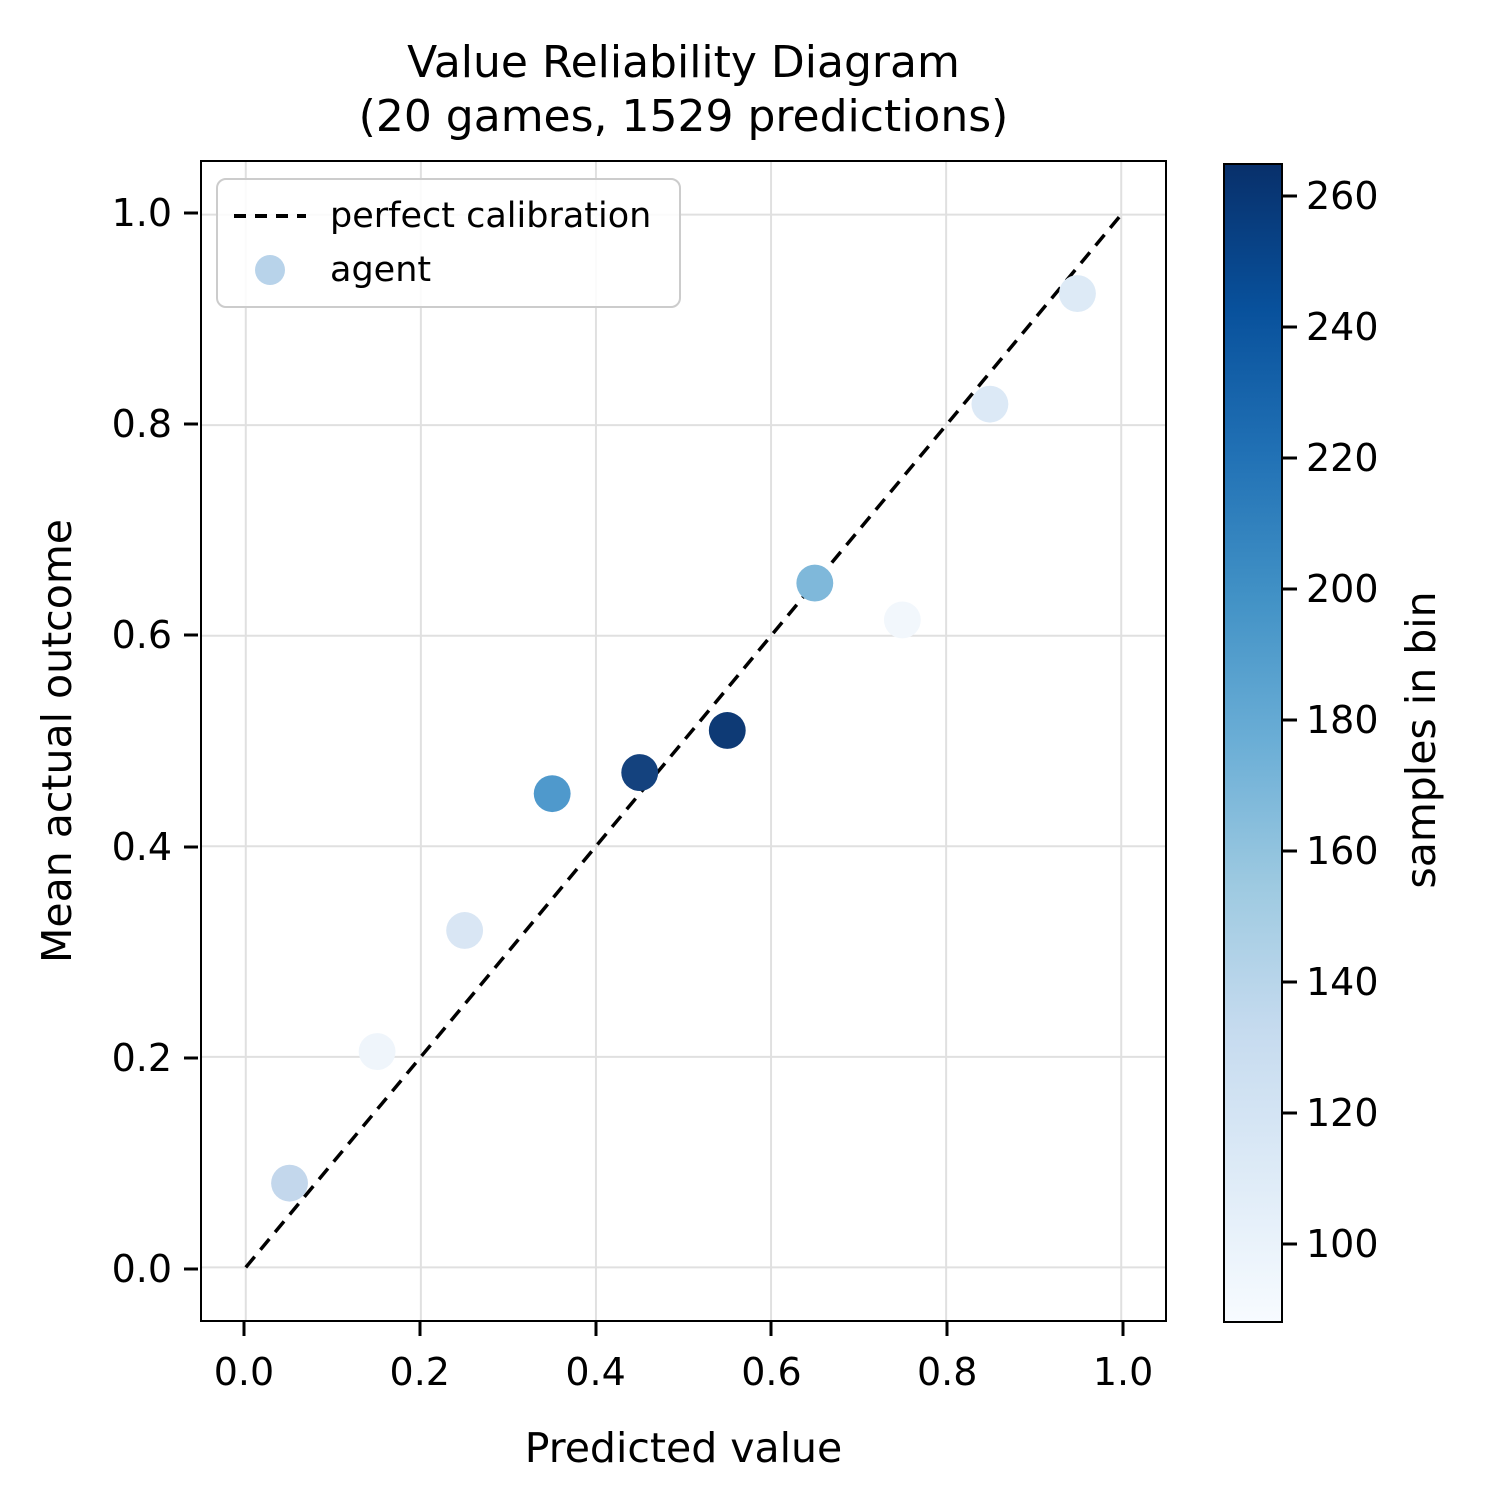 This screenshot has width=1500, height=1500. I want to click on colorbar-tick-label: 240, so click(1342, 326).